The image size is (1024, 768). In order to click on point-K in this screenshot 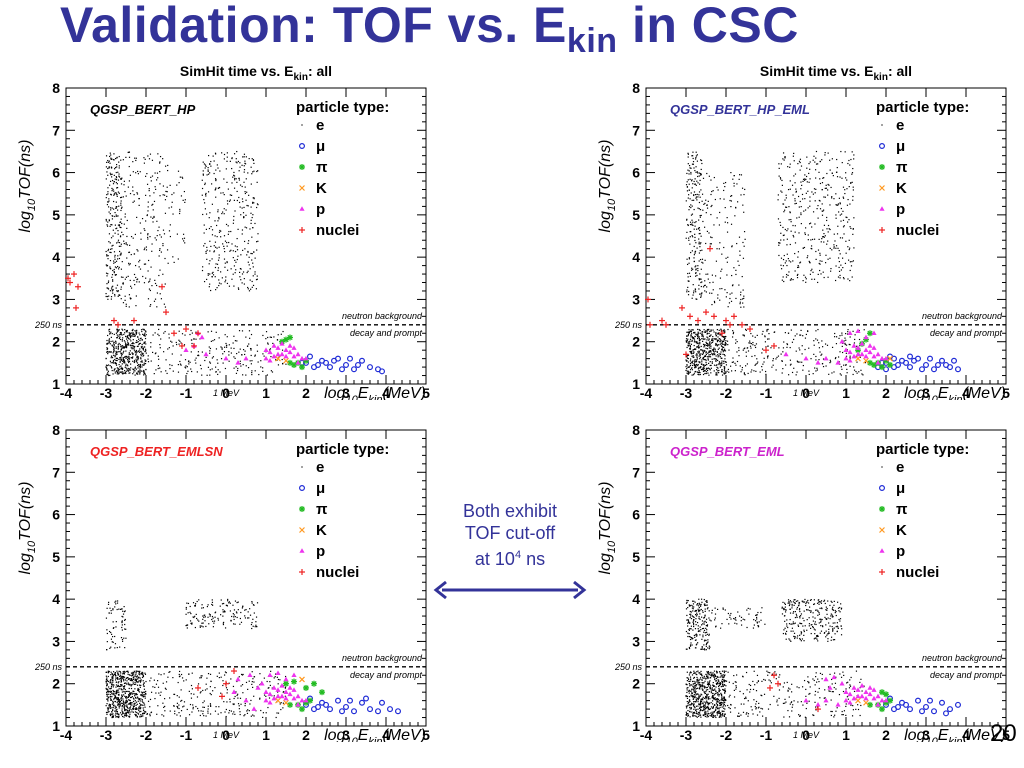, I will do `click(286, 360)`.